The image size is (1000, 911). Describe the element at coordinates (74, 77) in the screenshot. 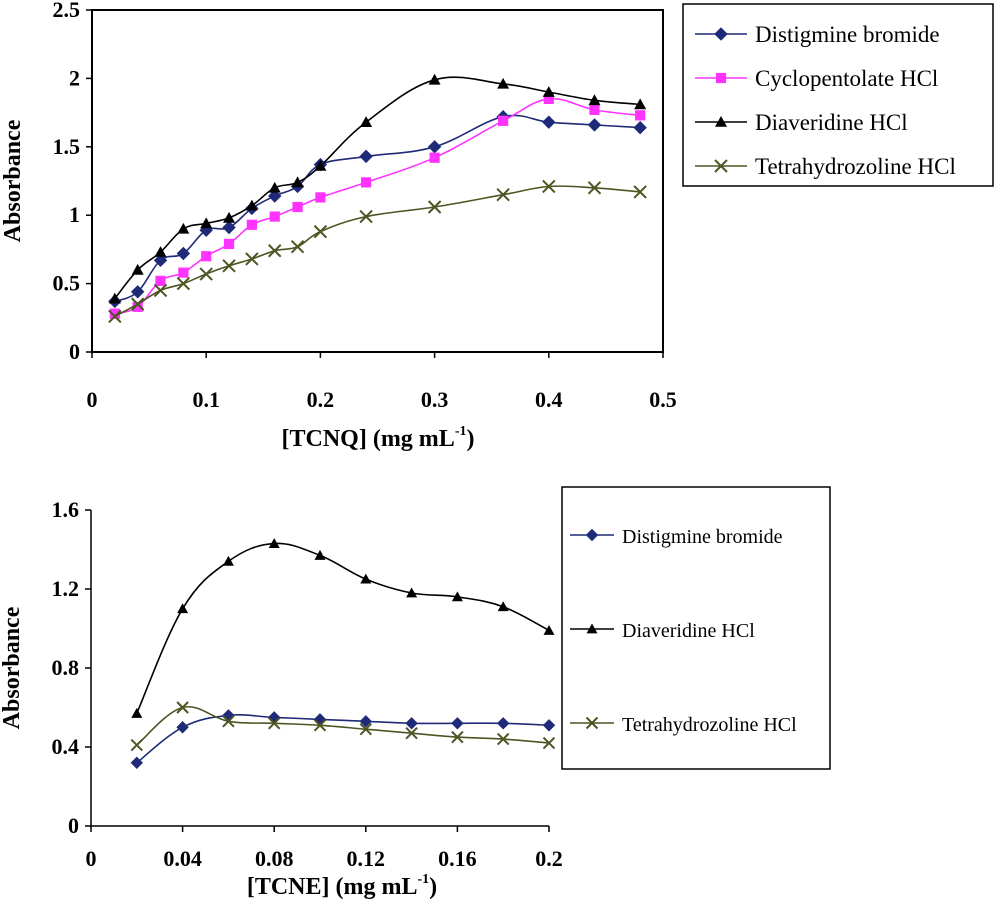

I see `y-tick-label: 2` at that location.